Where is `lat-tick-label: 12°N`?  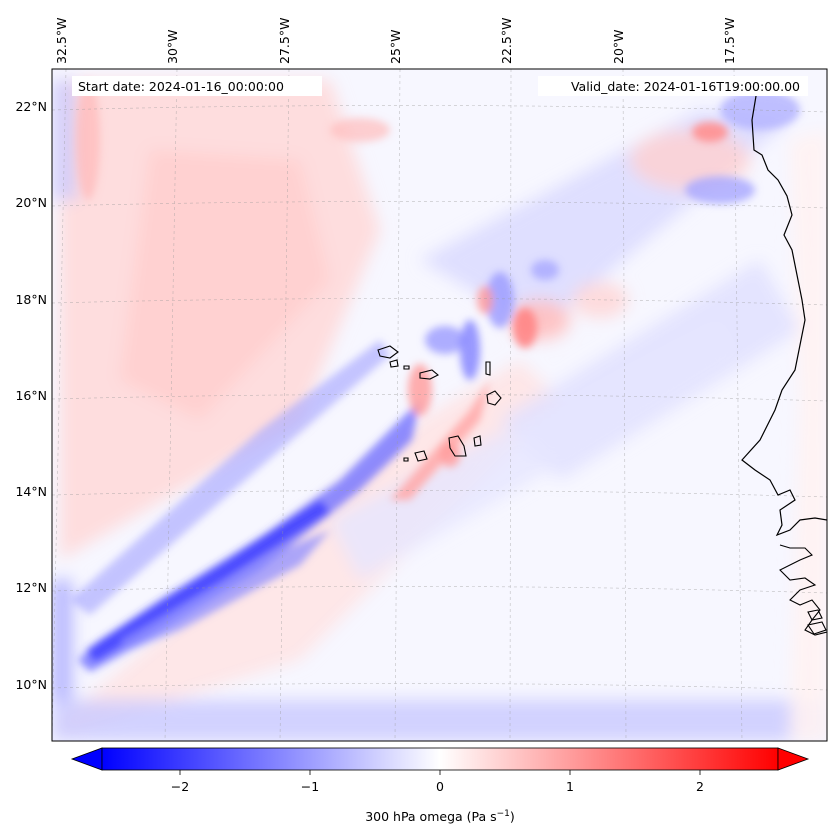 lat-tick-label: 12°N is located at coordinates (31, 587).